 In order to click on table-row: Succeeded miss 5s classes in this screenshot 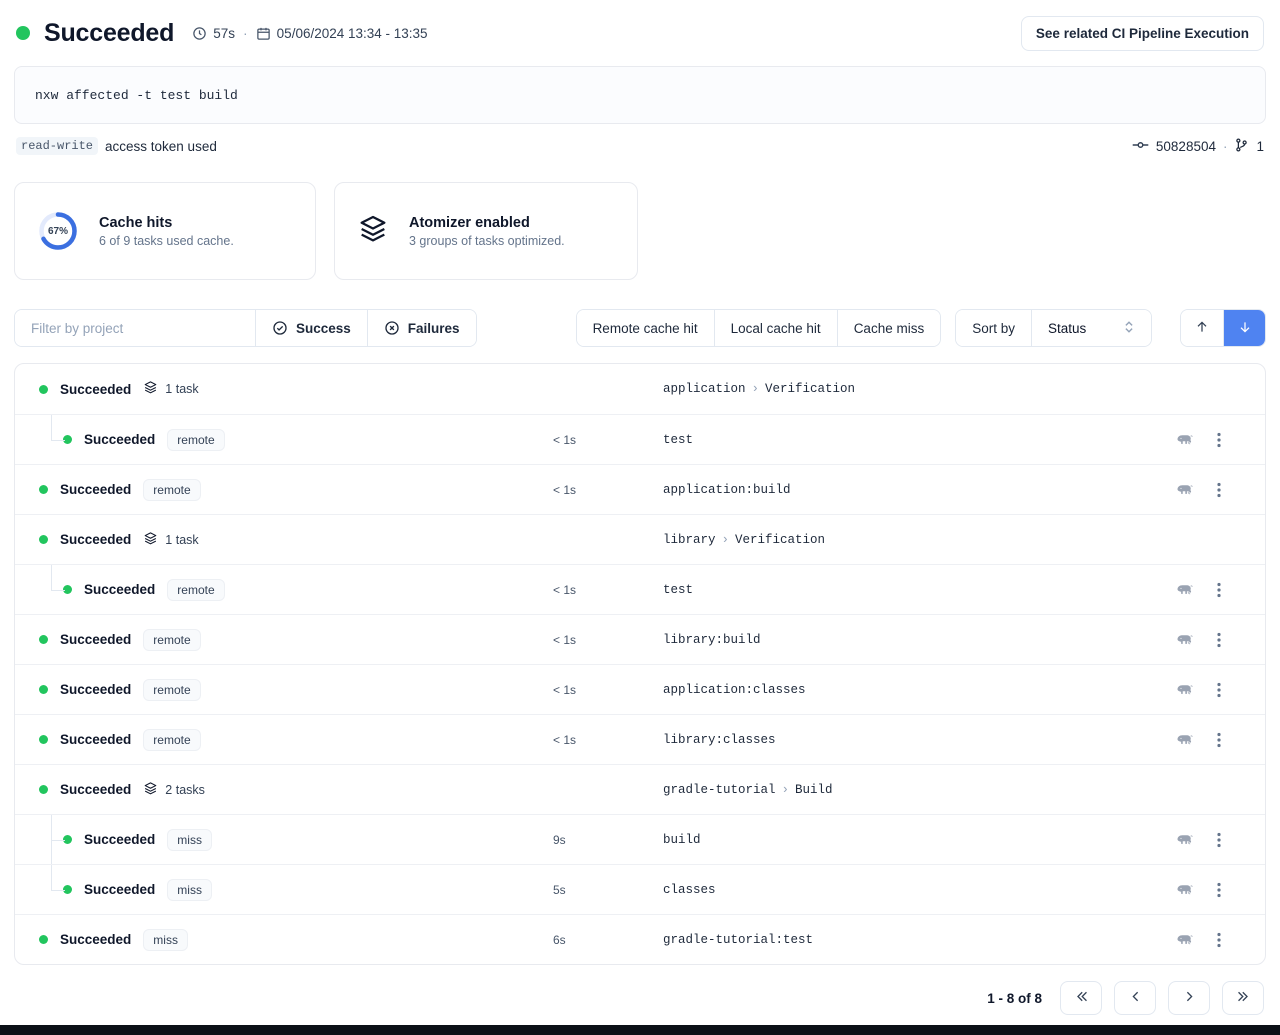, I will do `click(640, 889)`.